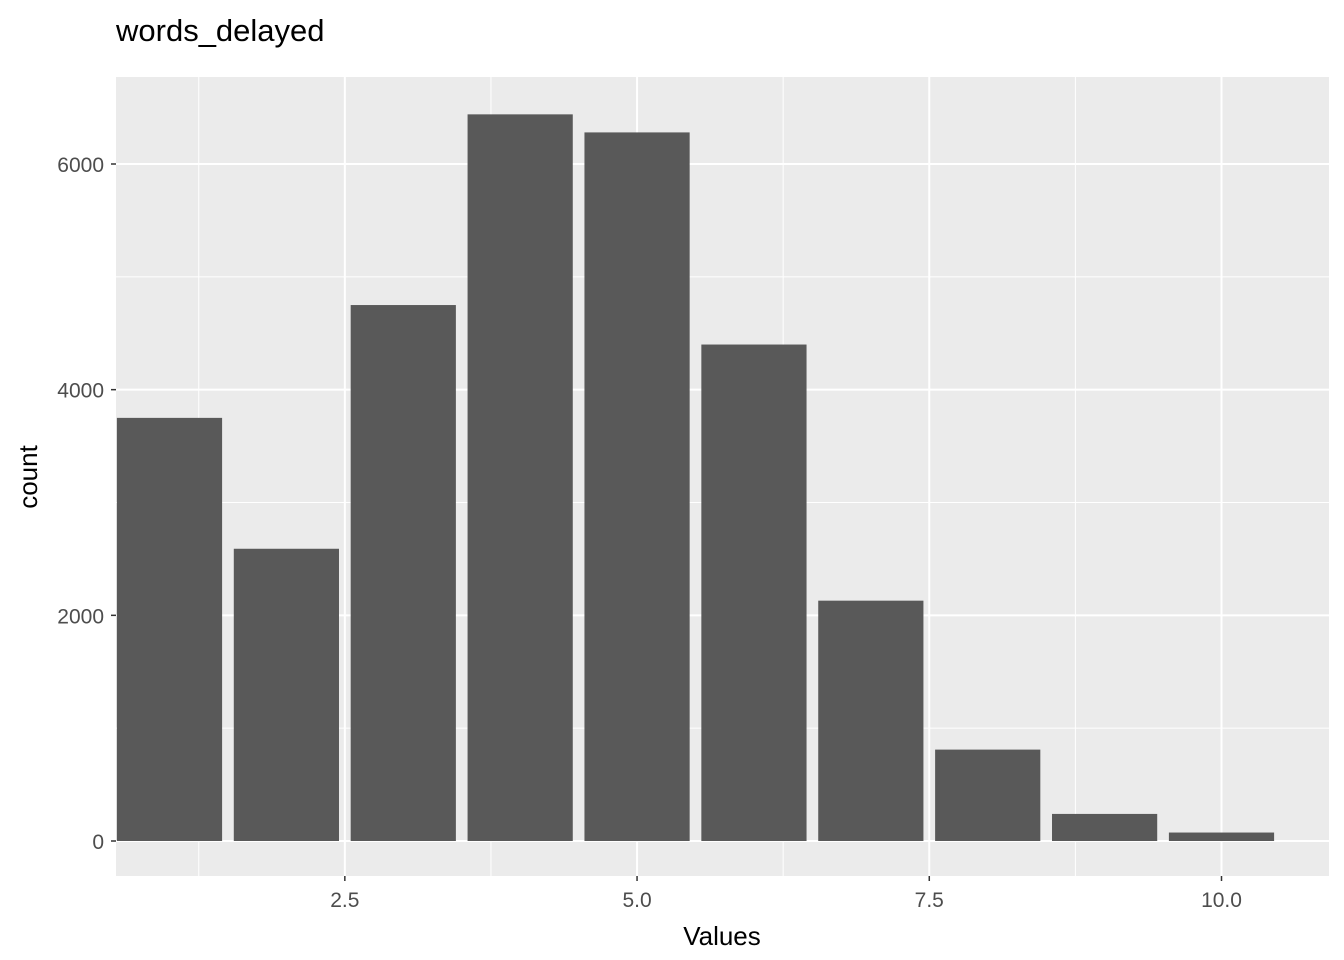 The image size is (1344, 960). I want to click on x-tick-label: 5.0, so click(636, 900).